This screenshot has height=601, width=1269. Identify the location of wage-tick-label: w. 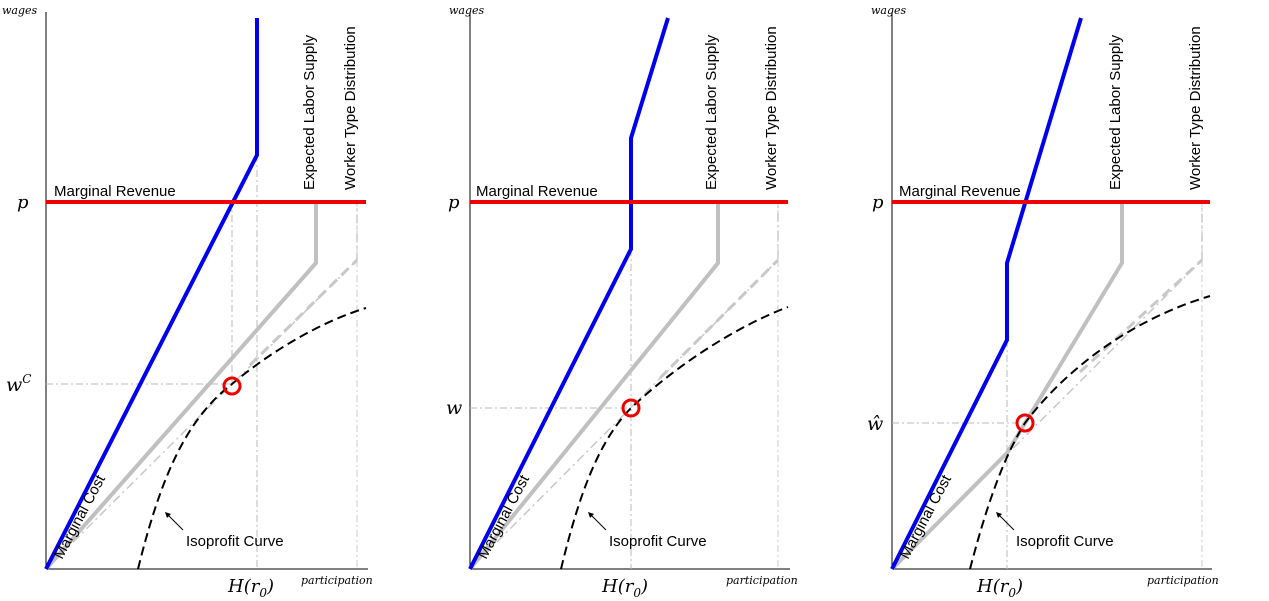
(454, 408).